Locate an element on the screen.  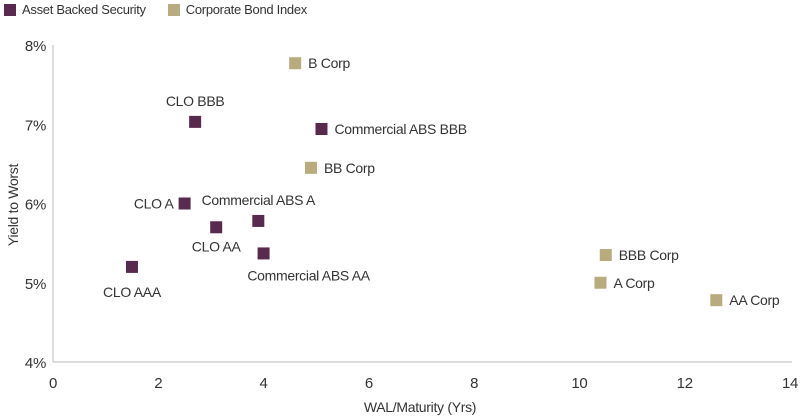
data-point-clo-bbb is located at coordinates (195, 121).